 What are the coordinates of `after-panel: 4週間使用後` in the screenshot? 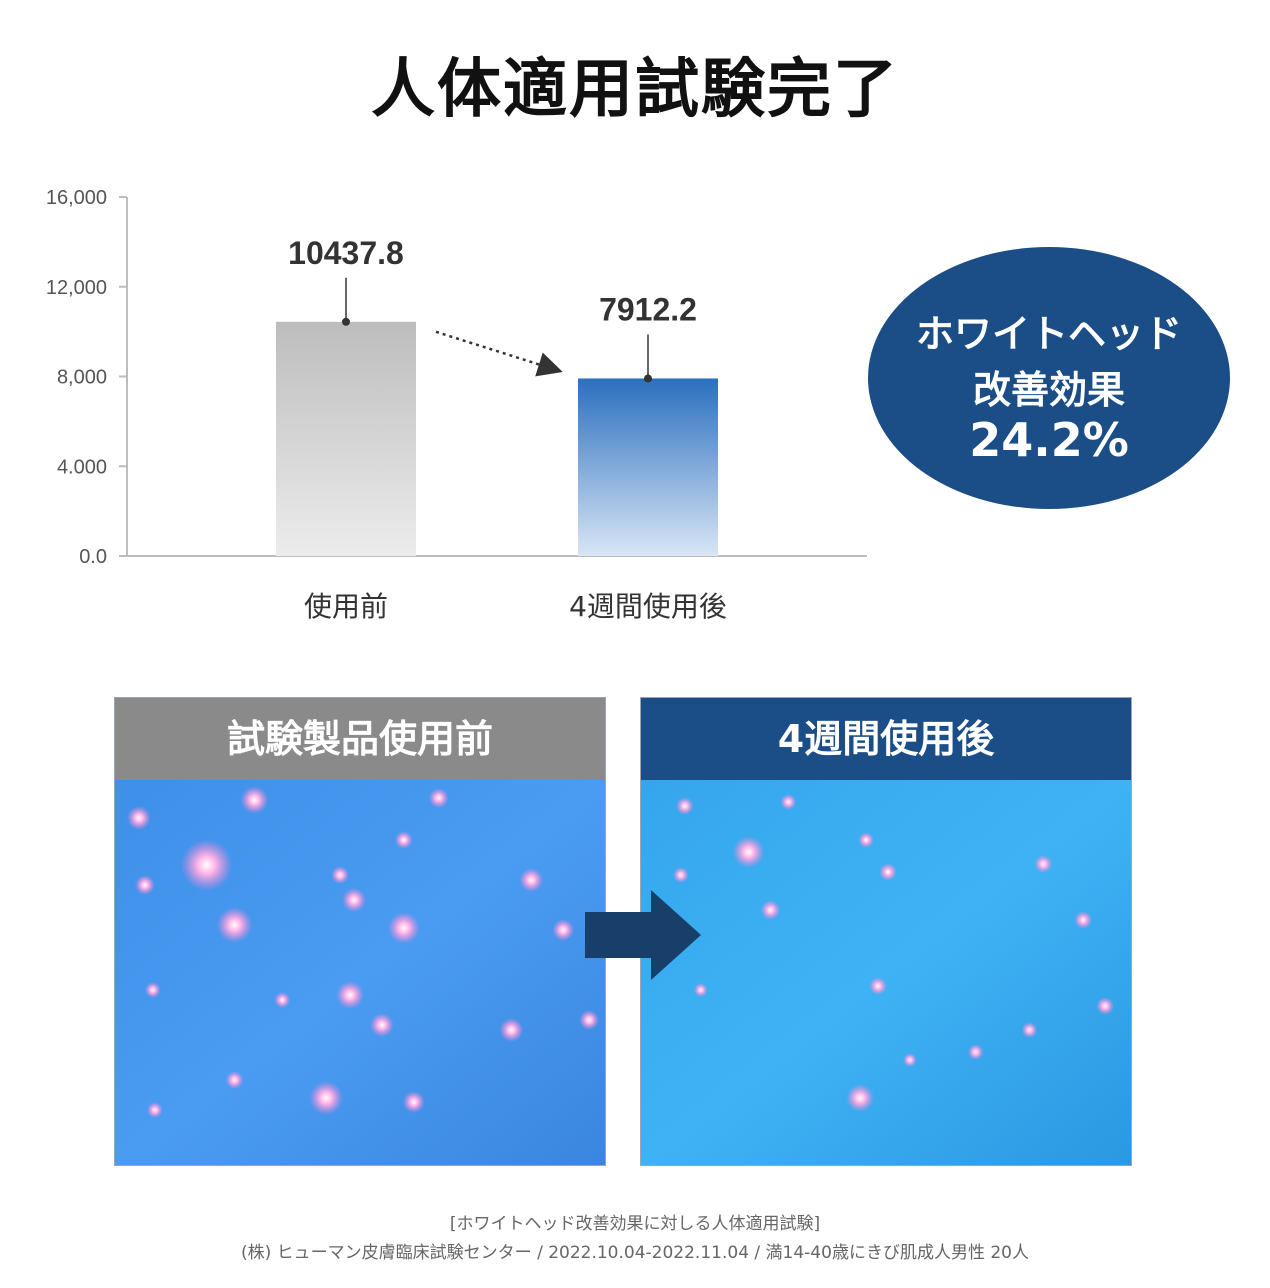 It's located at (886, 931).